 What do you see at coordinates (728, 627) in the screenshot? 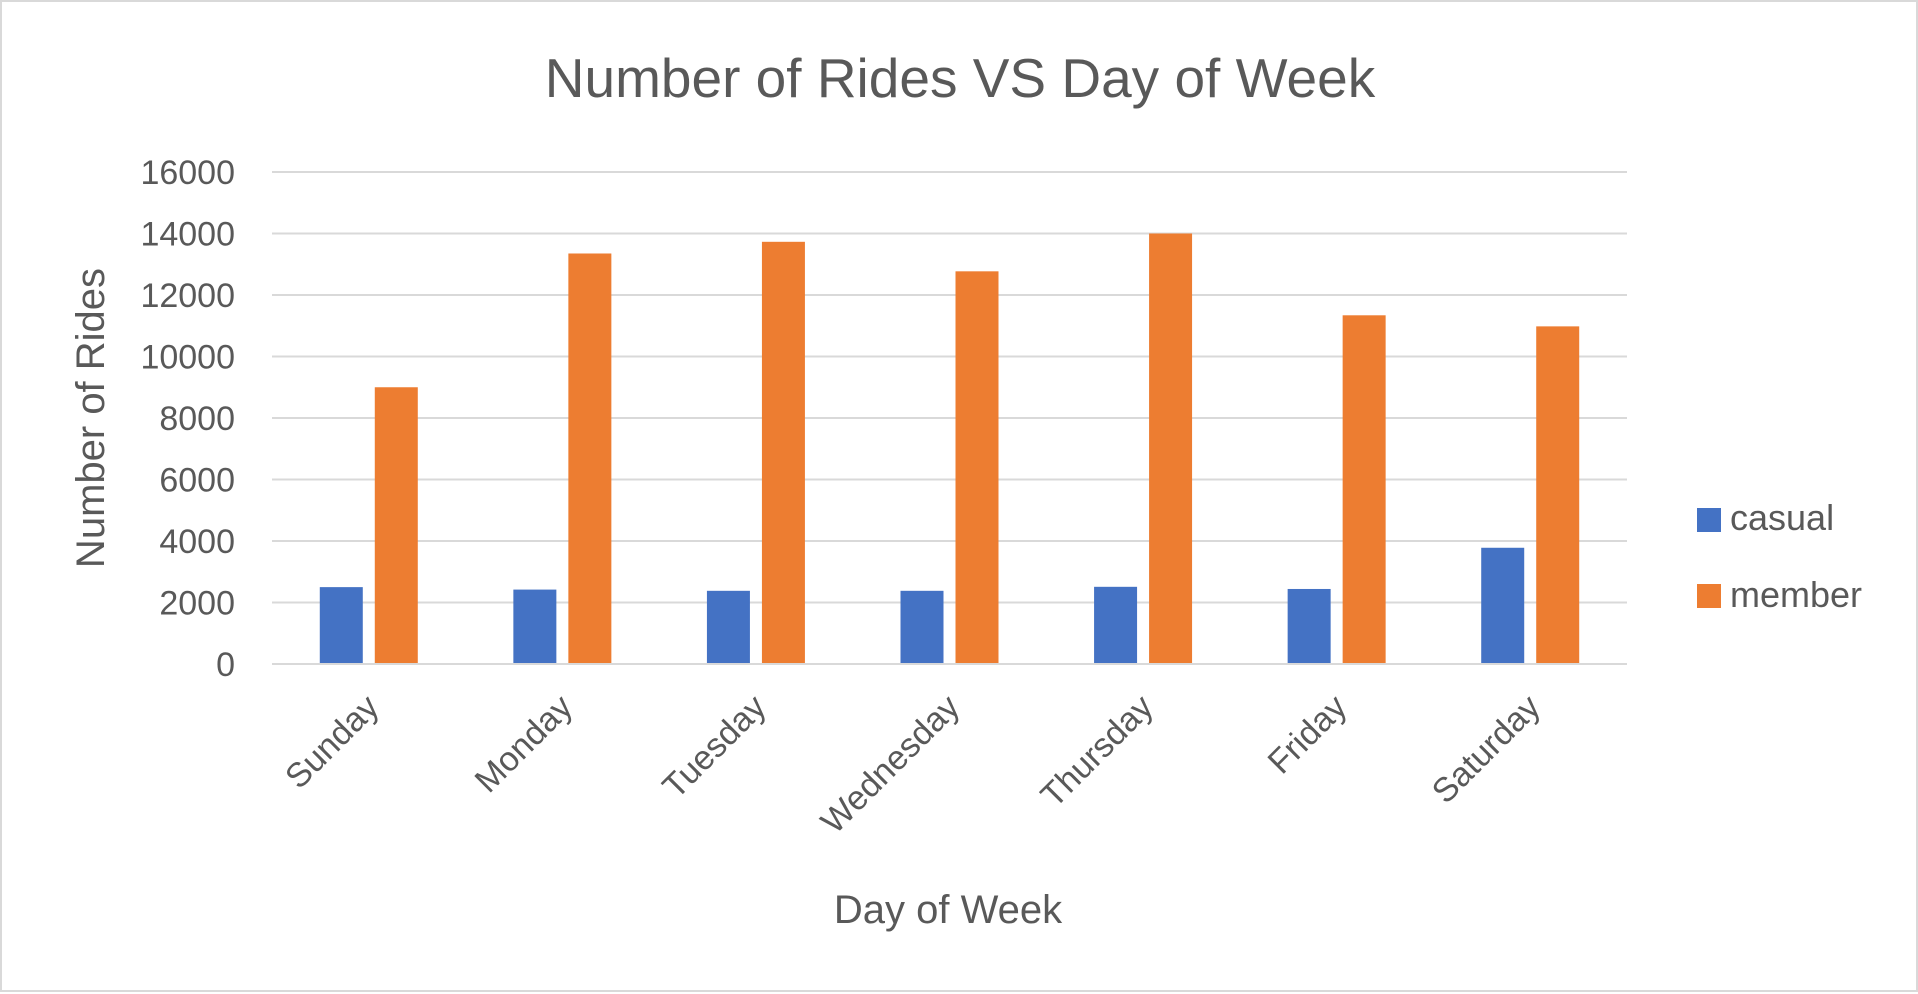
I see `bar-casual-tuesday` at bounding box center [728, 627].